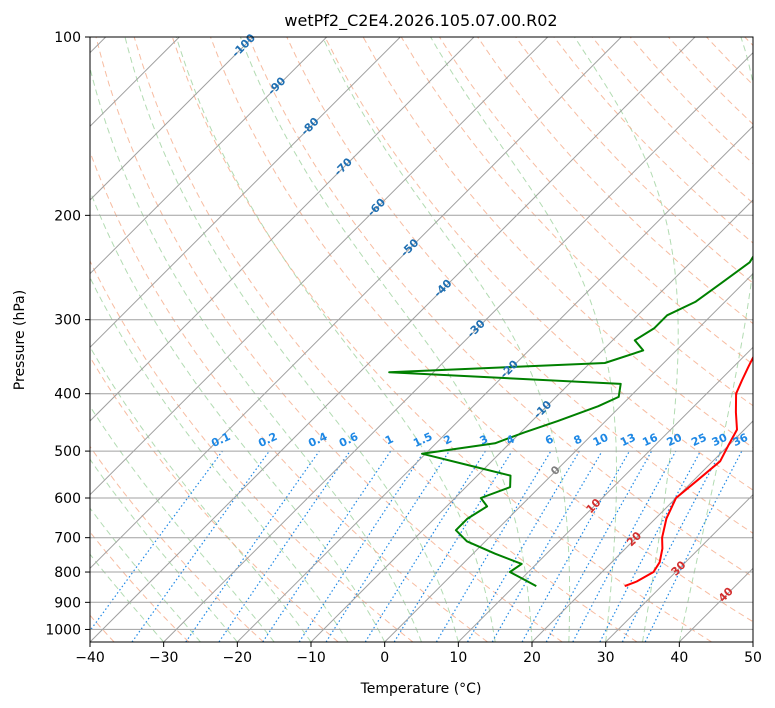  I want to click on chart-title: wetPf2_C2E4.2026.105.07.00.R02, so click(420, 21).